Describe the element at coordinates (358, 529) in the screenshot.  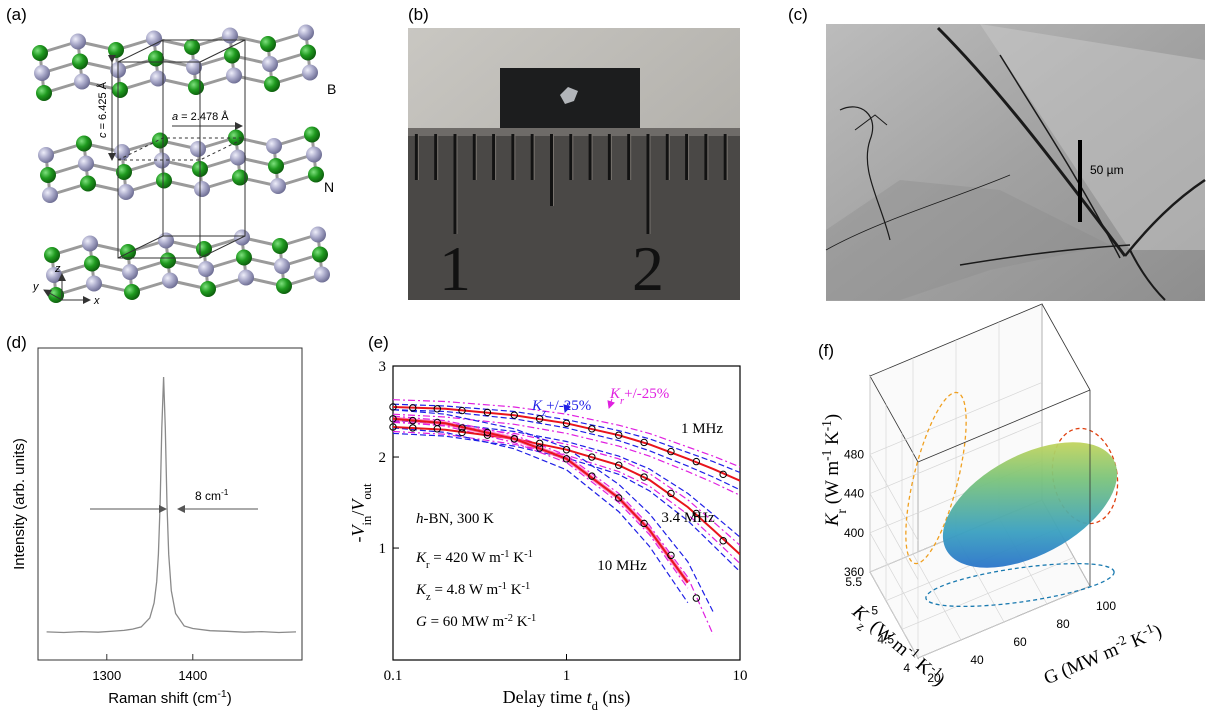
I see `y-axis-label-part: V` at that location.